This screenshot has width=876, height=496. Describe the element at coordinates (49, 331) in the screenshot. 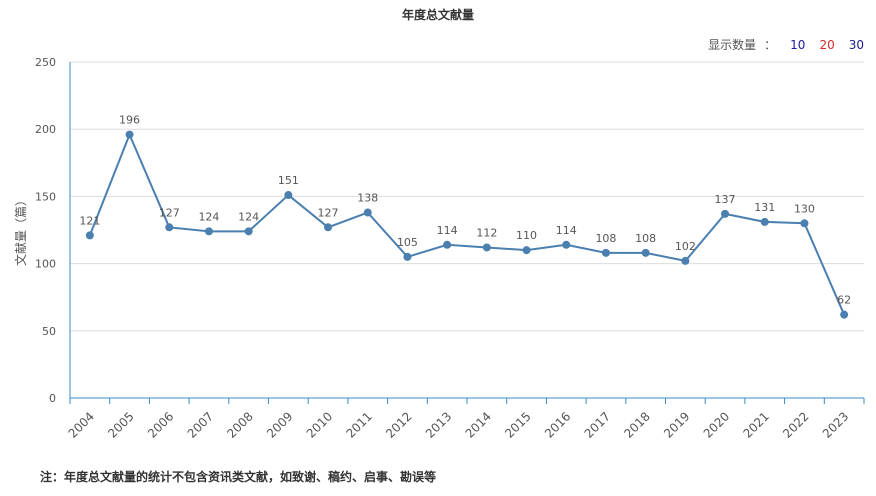

I see `y-tick-label: 50` at that location.